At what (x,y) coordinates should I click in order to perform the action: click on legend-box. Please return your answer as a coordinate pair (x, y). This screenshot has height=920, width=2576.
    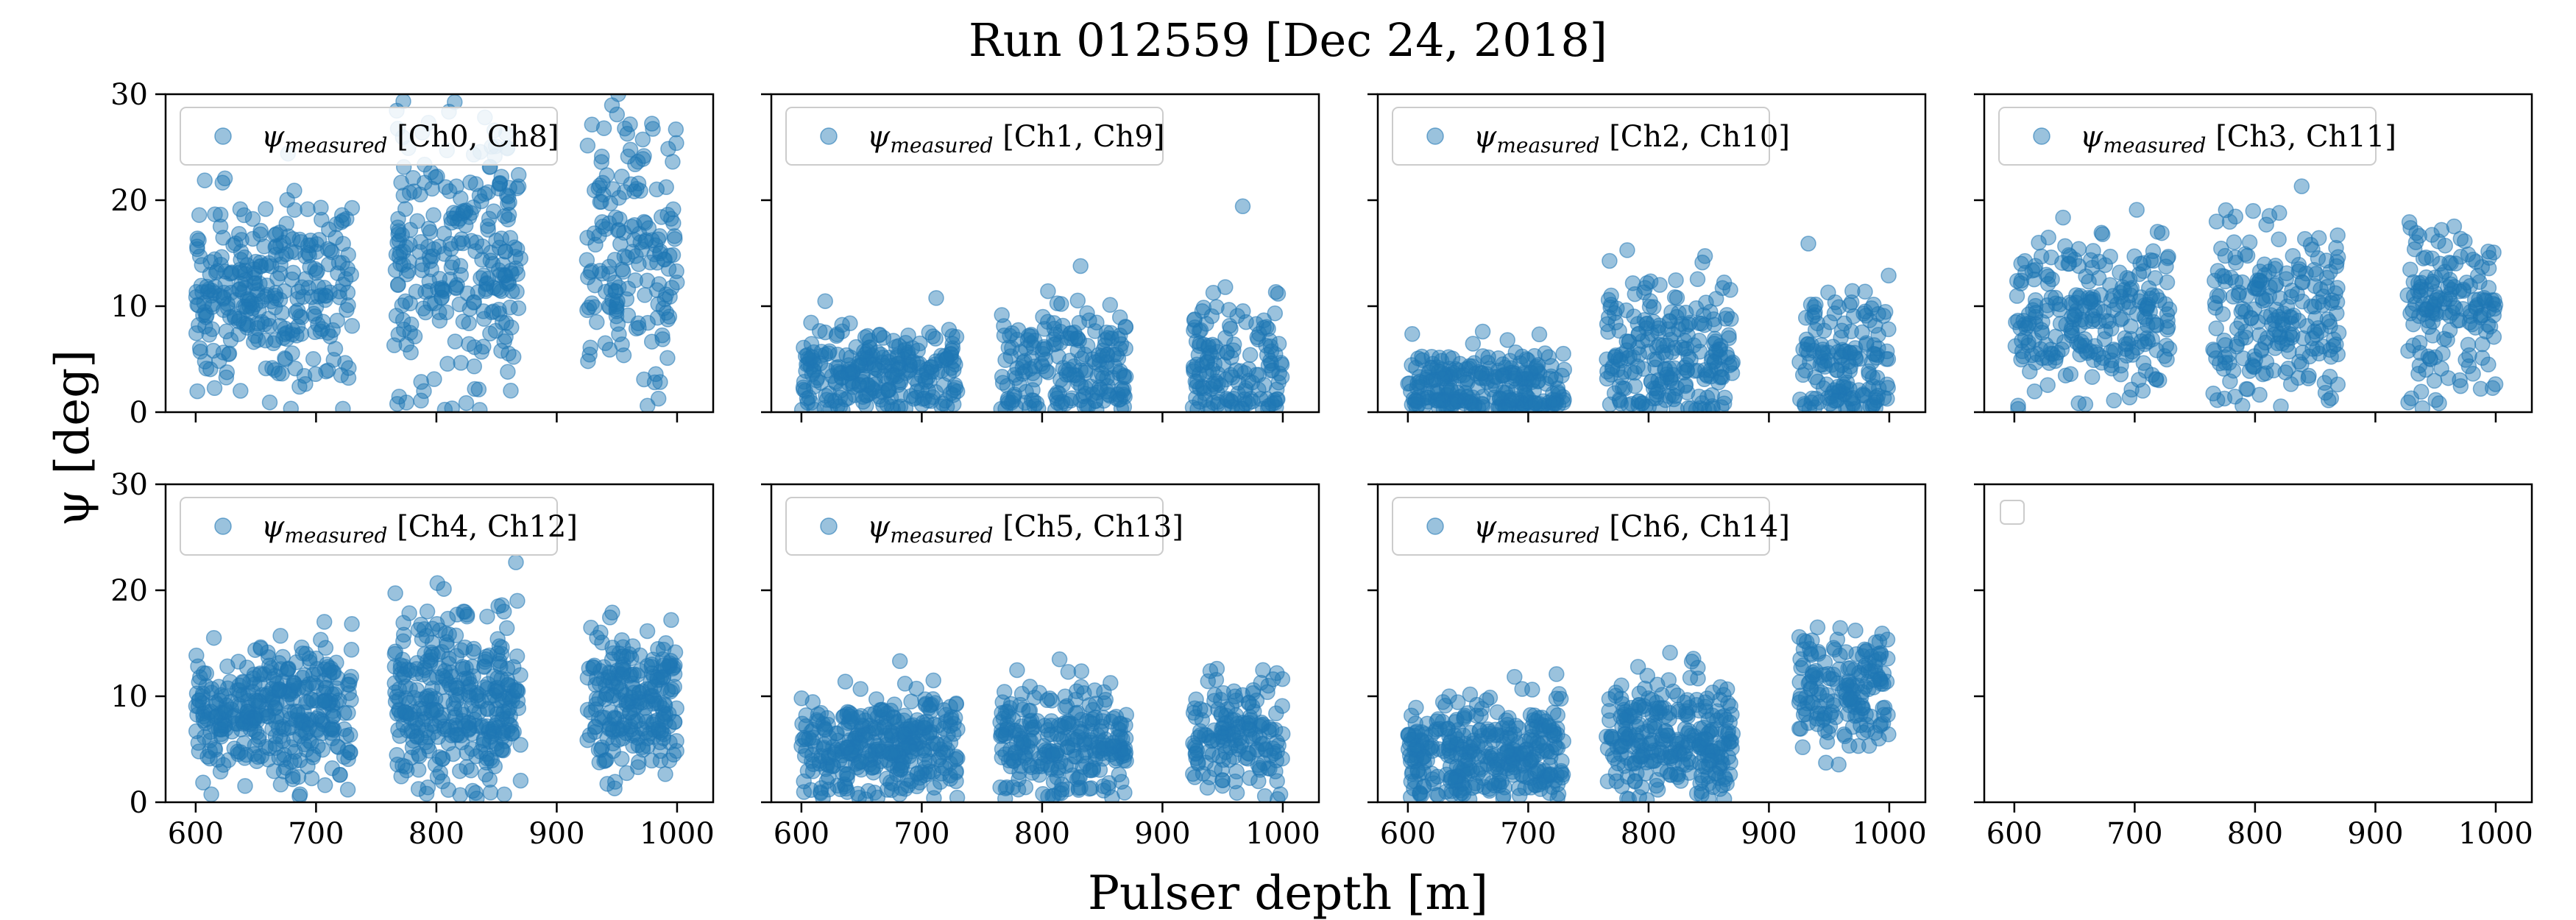
    Looking at the image, I should click on (2187, 136).